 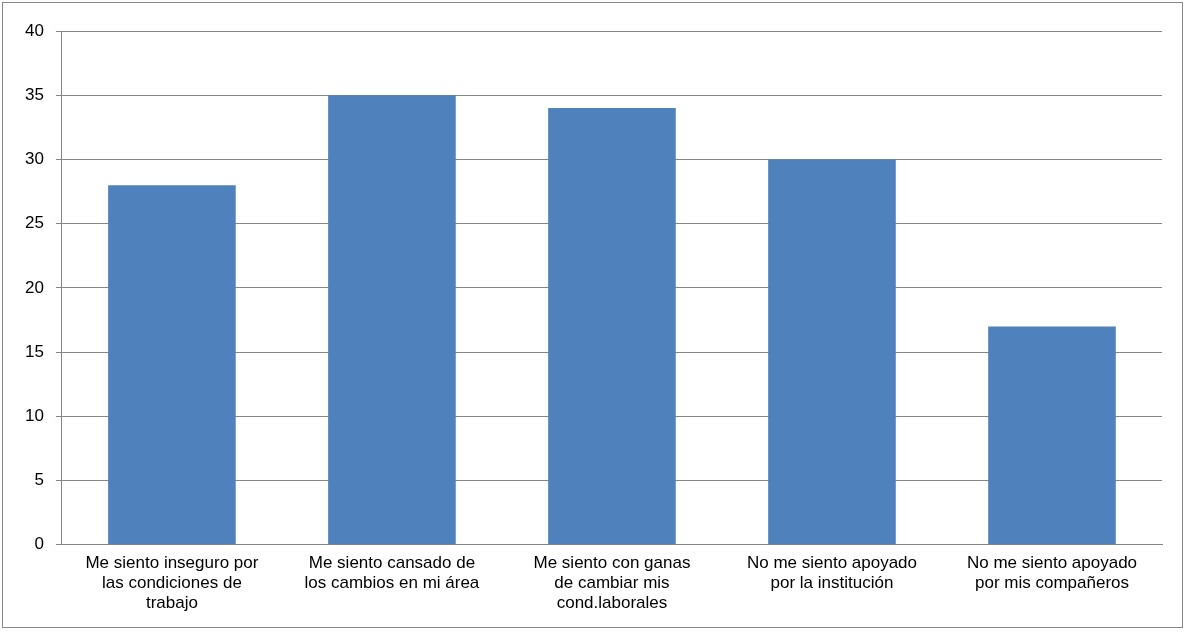 What do you see at coordinates (34, 159) in the screenshot?
I see `y-tick-label: 30` at bounding box center [34, 159].